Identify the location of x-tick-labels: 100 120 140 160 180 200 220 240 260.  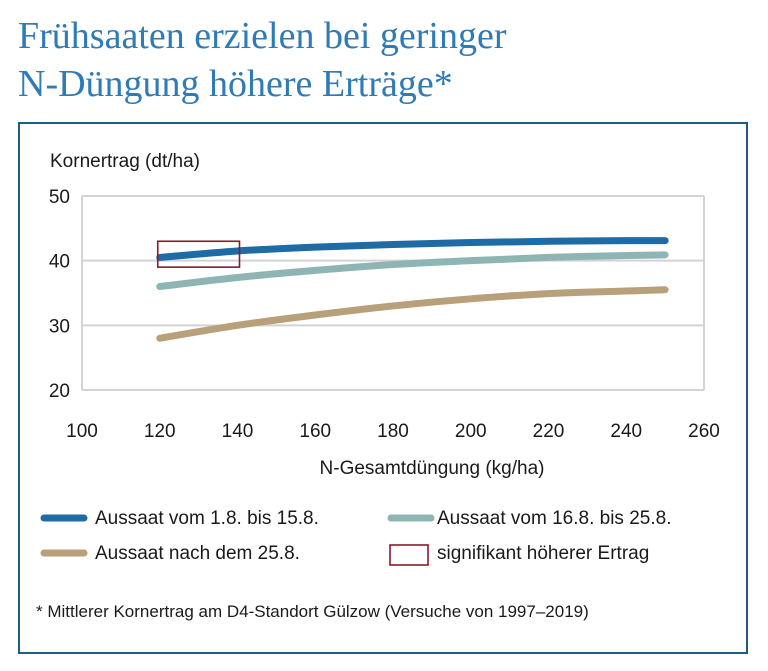
(393, 431).